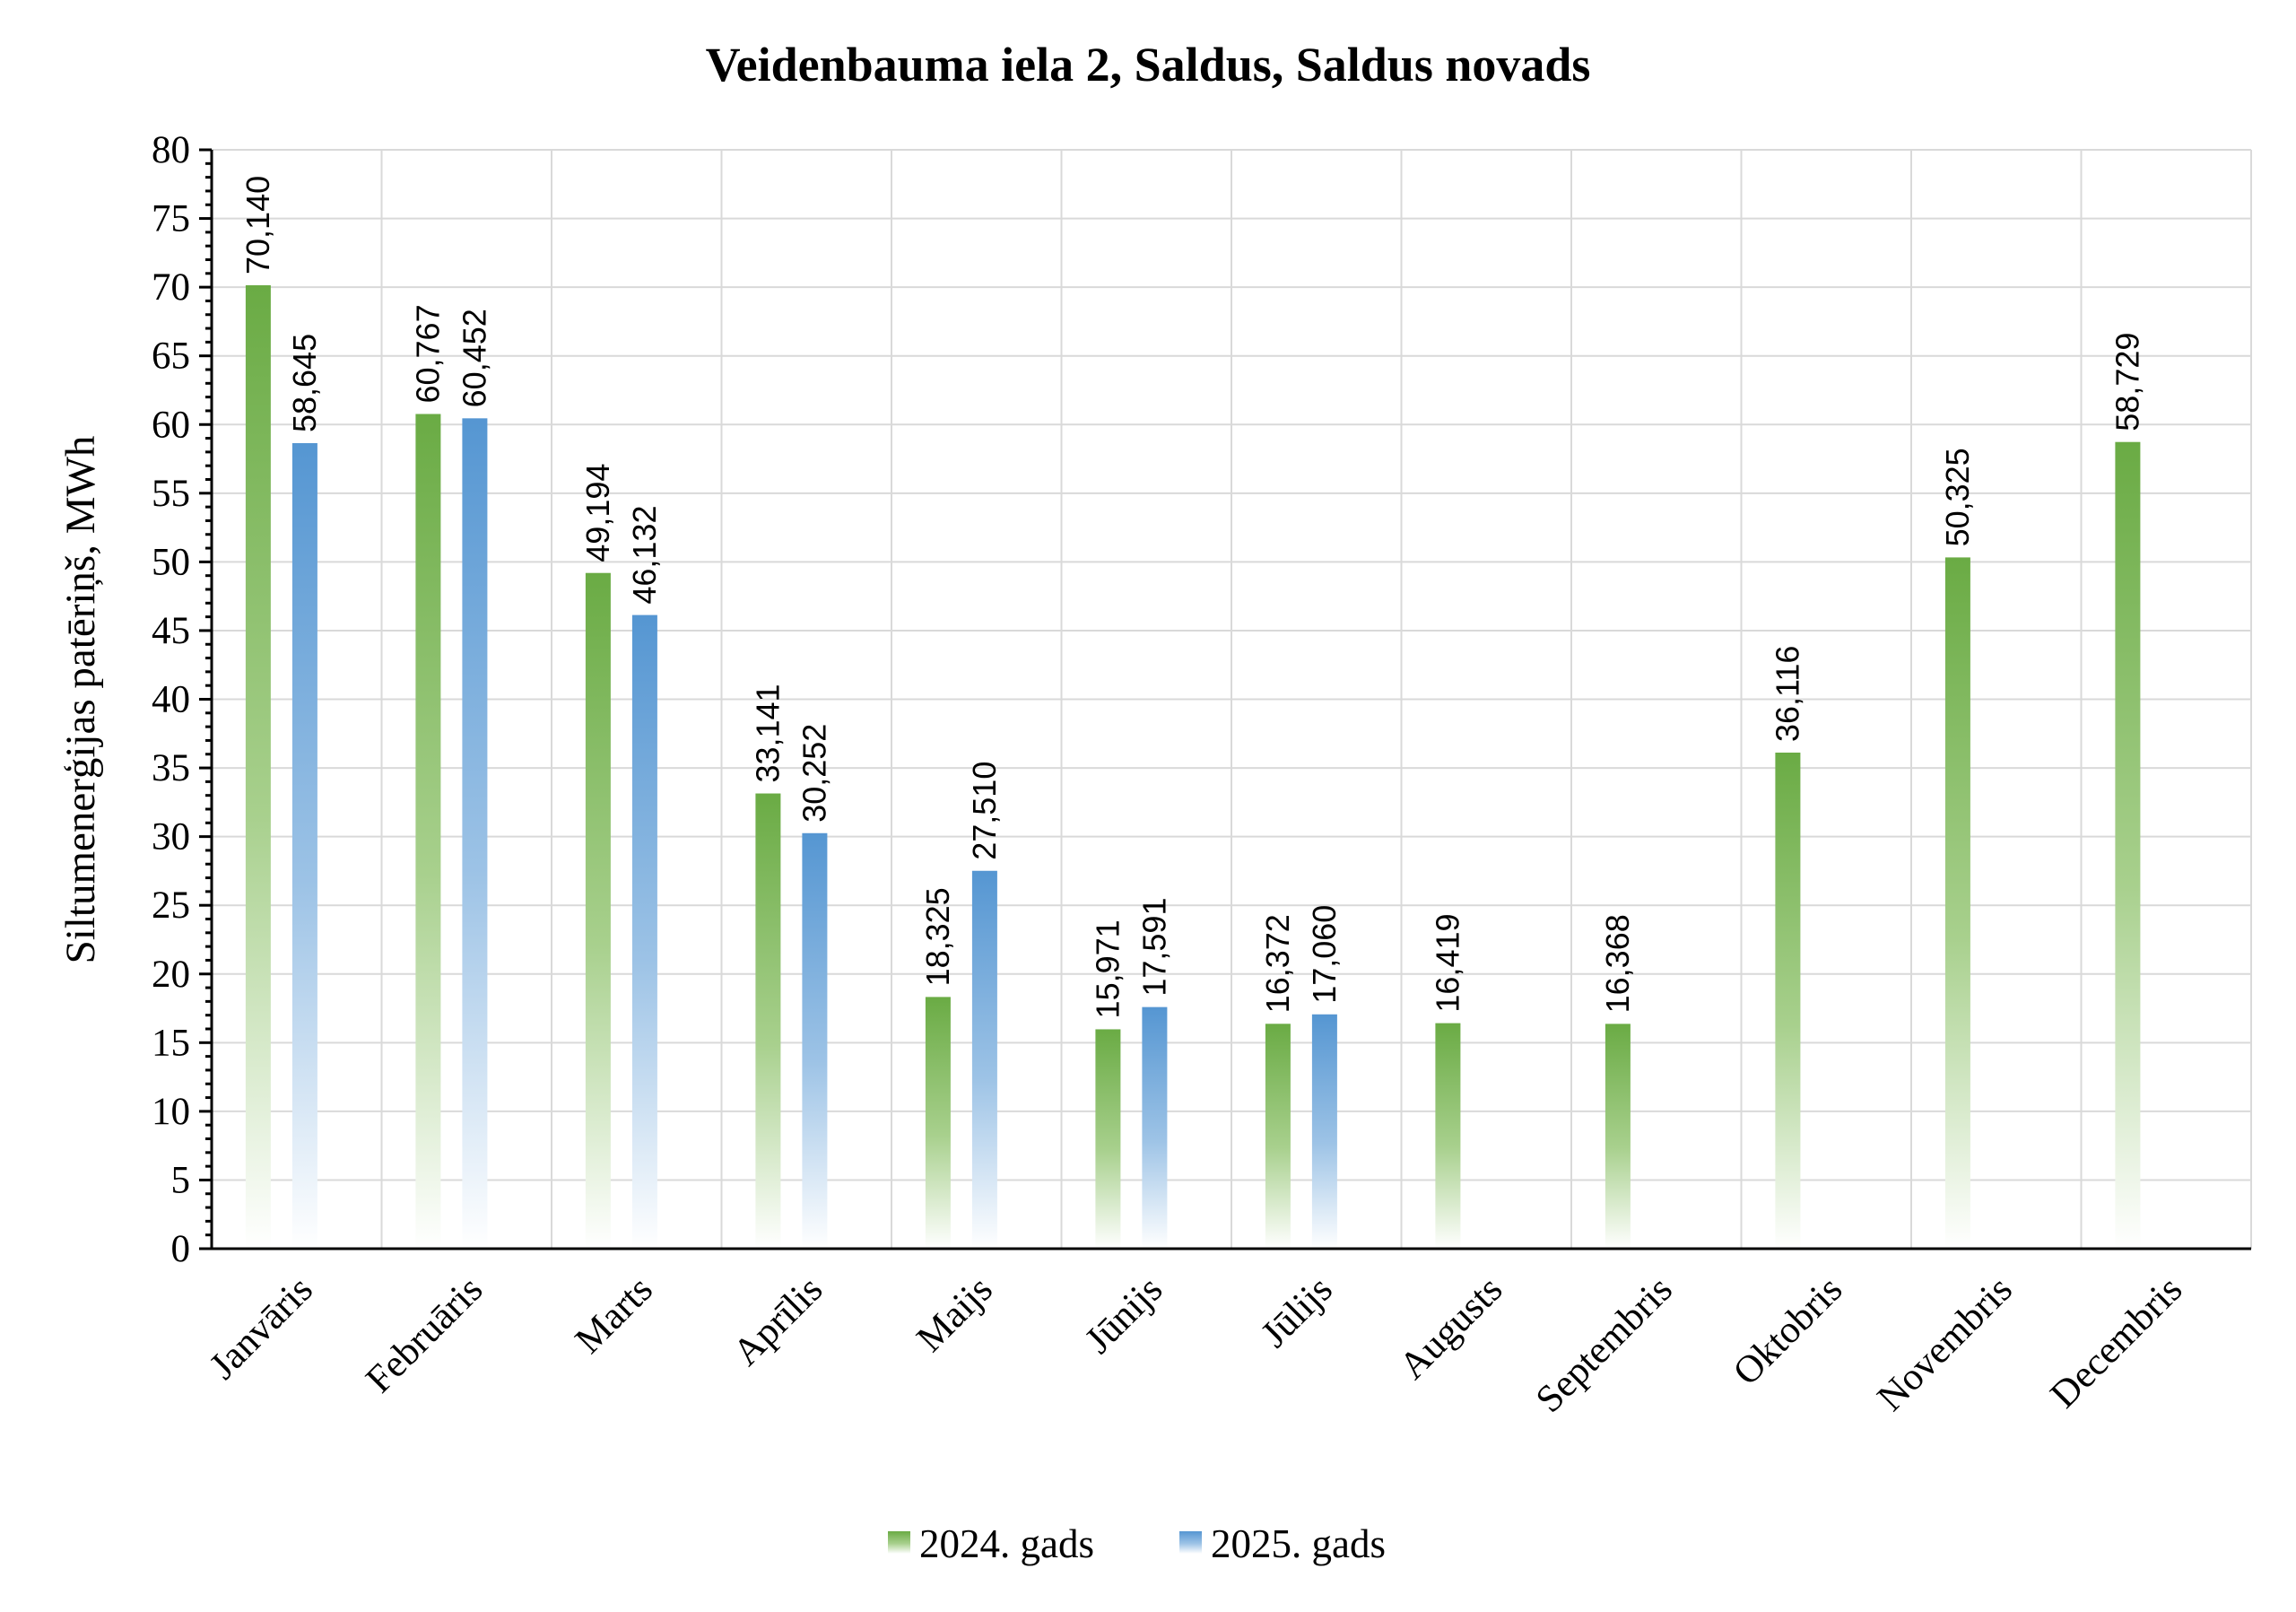  Describe the element at coordinates (171, 356) in the screenshot. I see `y-tick-label: 65` at that location.